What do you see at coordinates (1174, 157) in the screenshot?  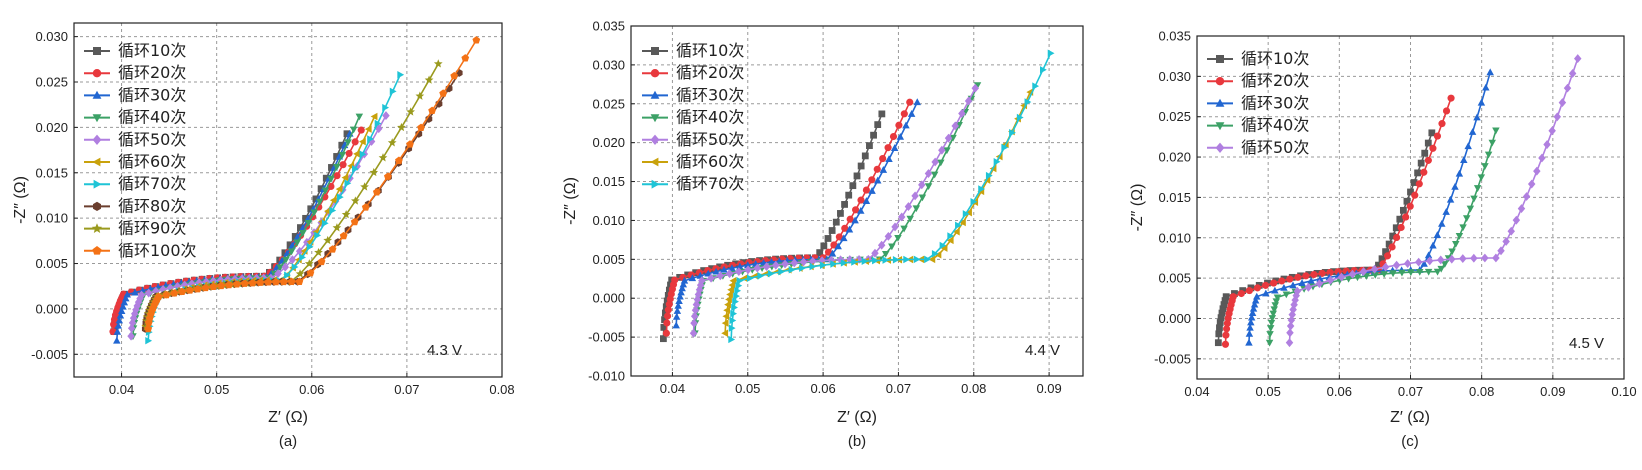 I see `y-tick-label: 0.020` at bounding box center [1174, 157].